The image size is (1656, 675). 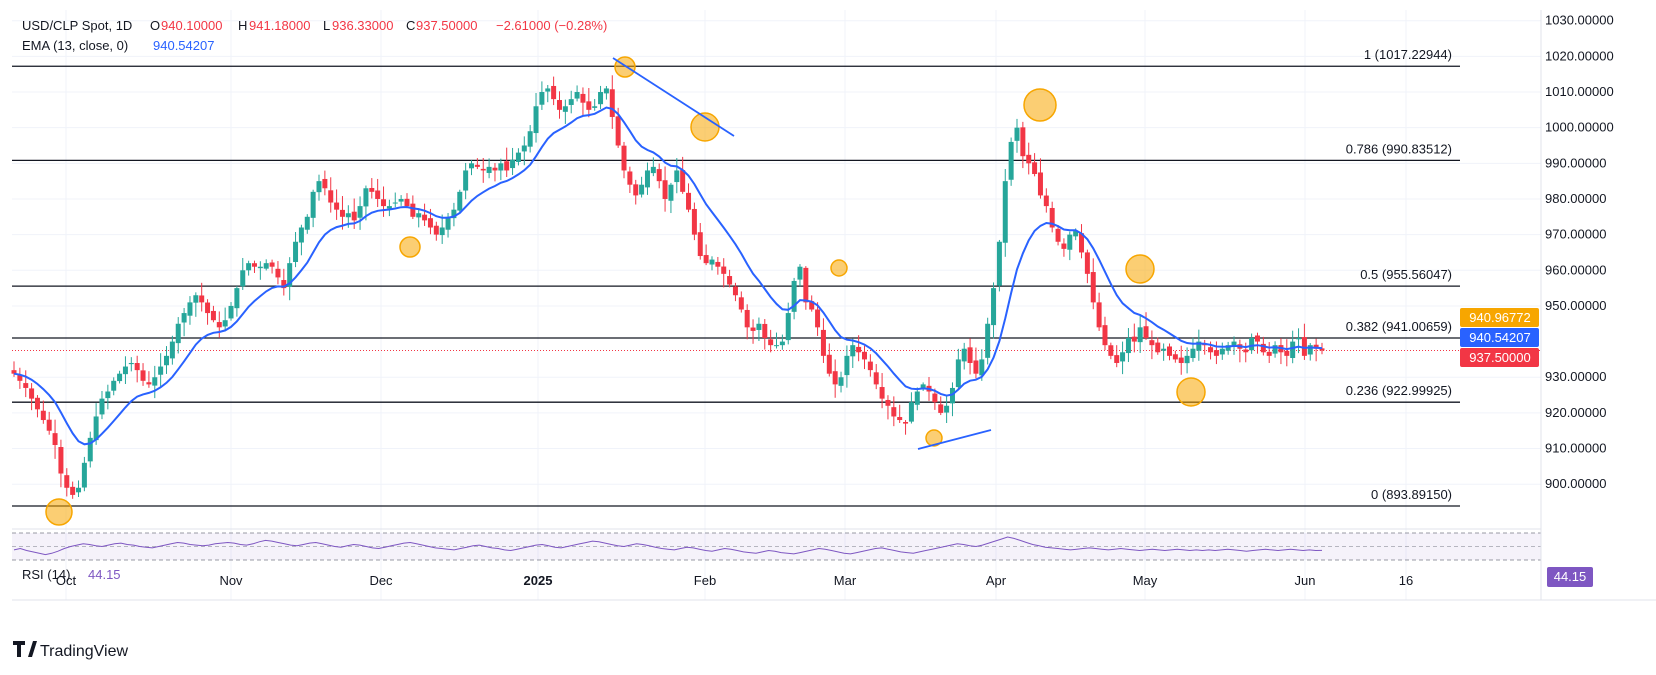 I want to click on y-tick-label: 1020.00000, so click(x=1579, y=55).